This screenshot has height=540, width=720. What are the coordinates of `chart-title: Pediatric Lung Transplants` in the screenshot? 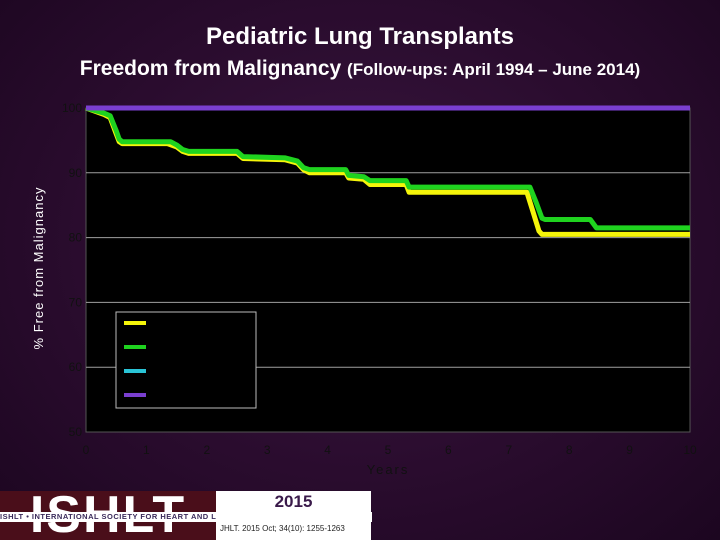 It's located at (360, 36).